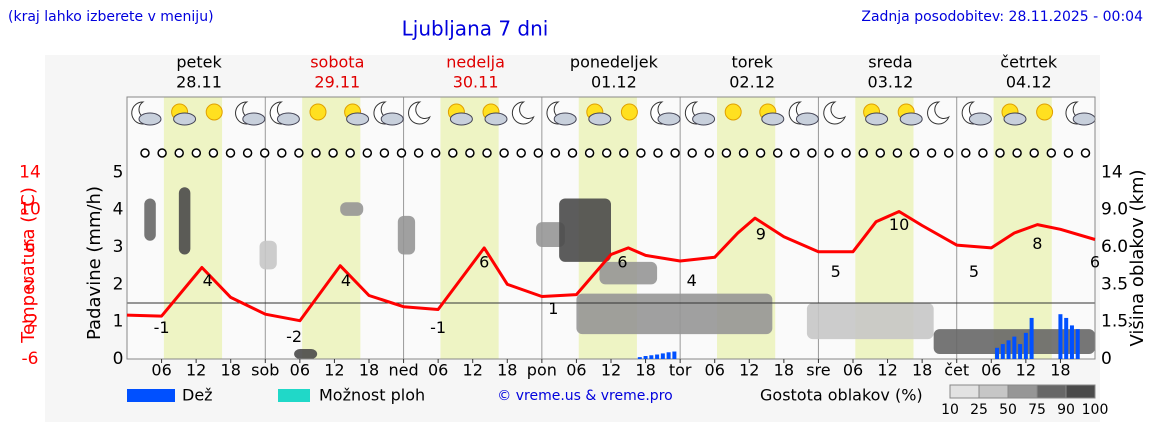 This screenshot has height=443, width=1152. Describe the element at coordinates (30, 210) in the screenshot. I see `temp-tick-label: 10` at that location.